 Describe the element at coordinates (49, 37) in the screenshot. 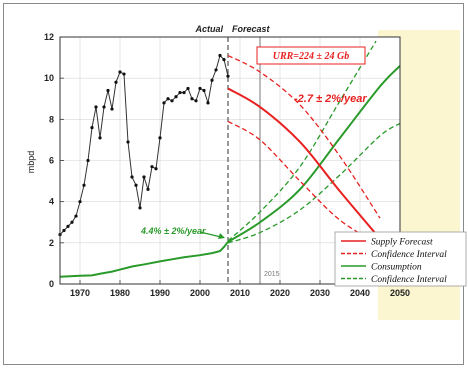

I see `y-tick-label: 12` at that location.